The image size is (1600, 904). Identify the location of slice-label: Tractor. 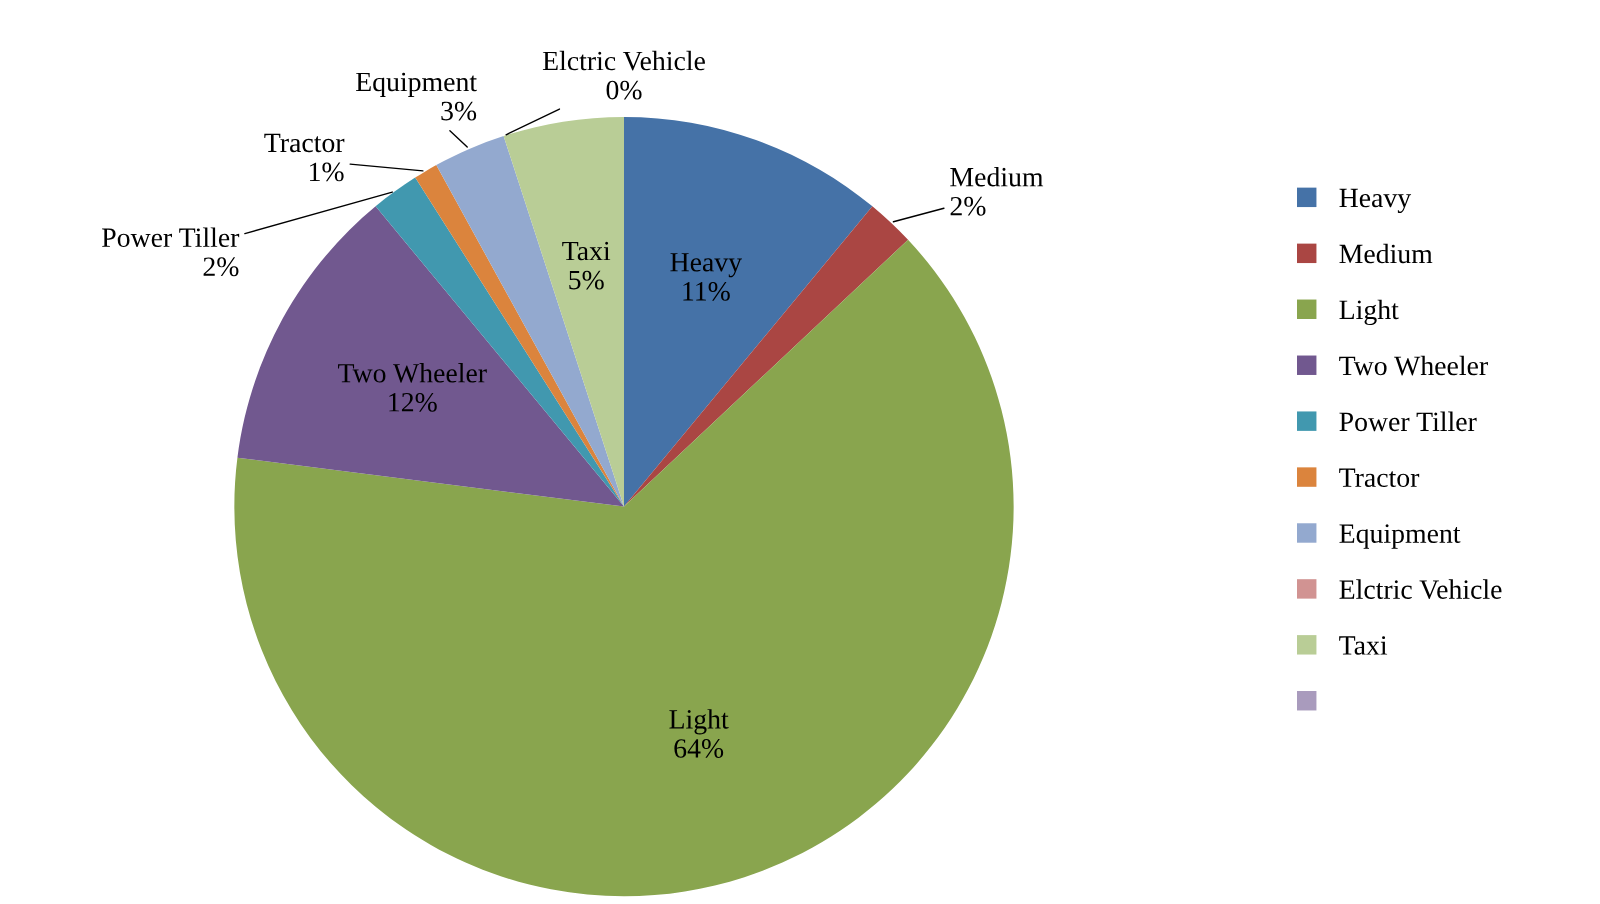
(304, 143).